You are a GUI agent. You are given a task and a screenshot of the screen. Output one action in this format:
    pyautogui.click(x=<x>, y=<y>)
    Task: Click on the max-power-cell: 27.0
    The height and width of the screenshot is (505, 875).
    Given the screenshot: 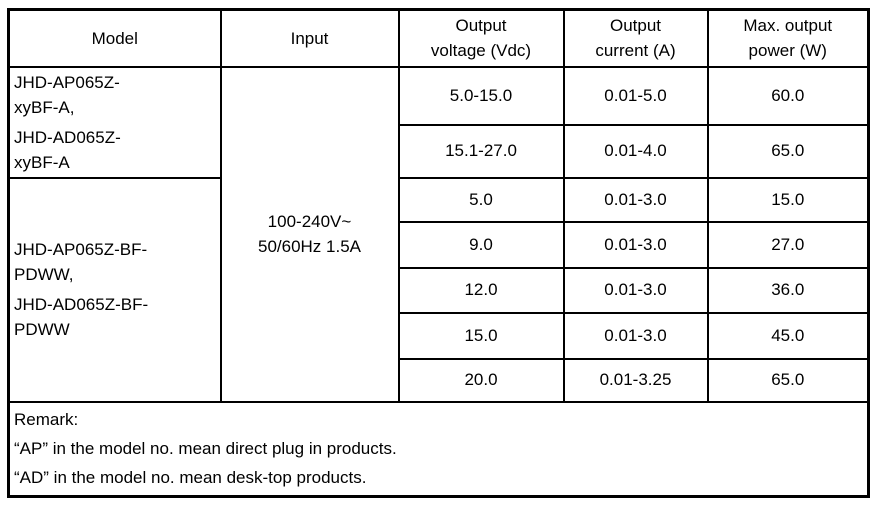 What is the action you would take?
    pyautogui.click(x=788, y=244)
    